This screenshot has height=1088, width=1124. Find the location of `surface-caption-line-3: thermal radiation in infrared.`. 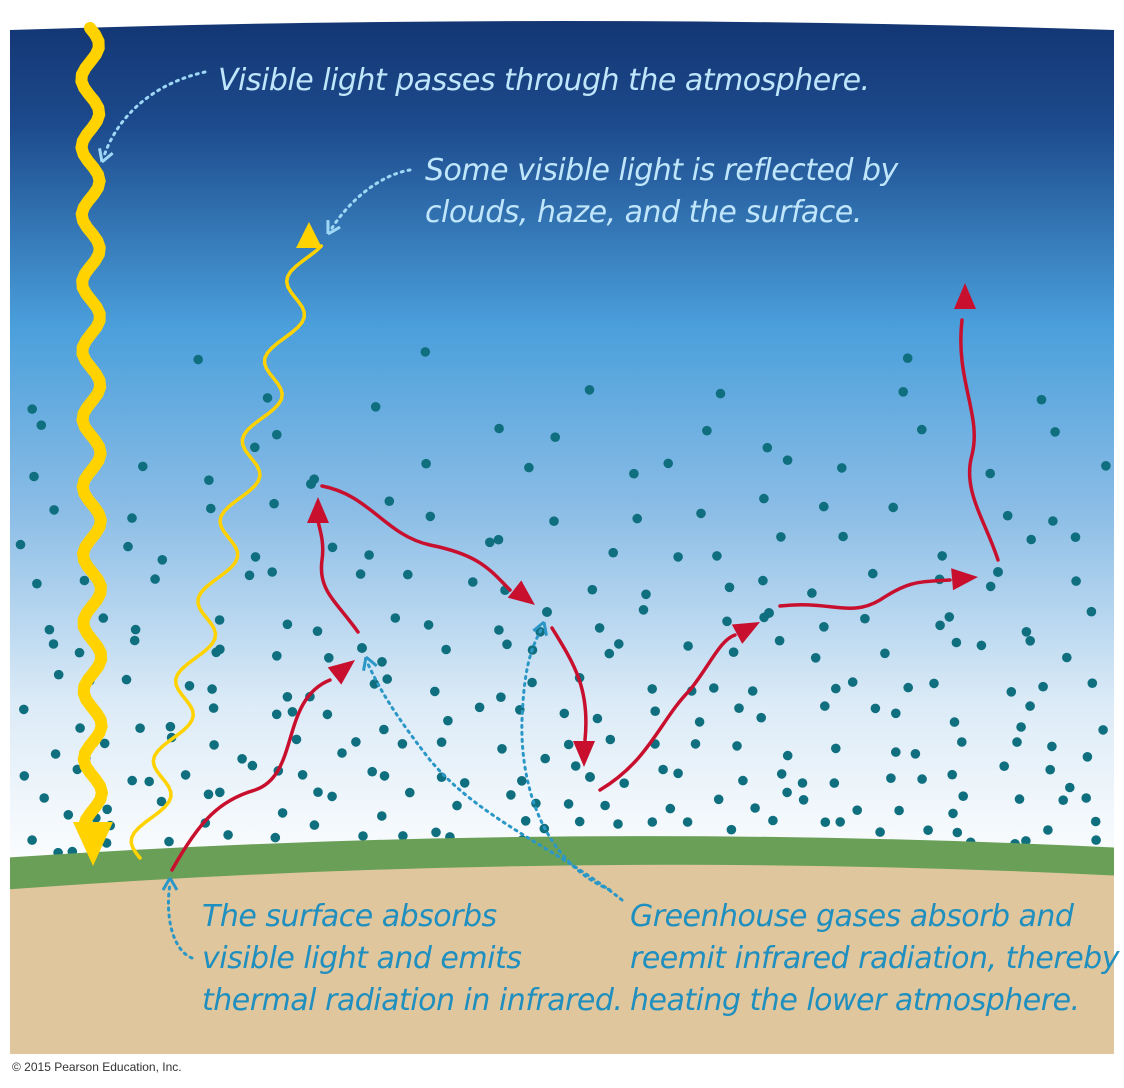

surface-caption-line-3: thermal radiation in infrared. is located at coordinates (412, 1000).